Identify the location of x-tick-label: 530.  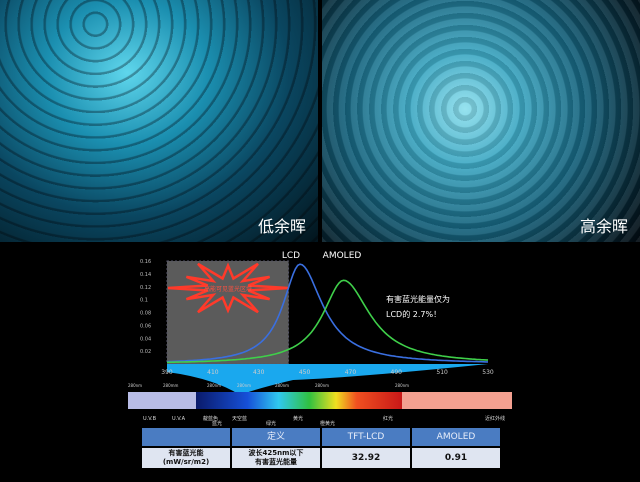
(488, 372).